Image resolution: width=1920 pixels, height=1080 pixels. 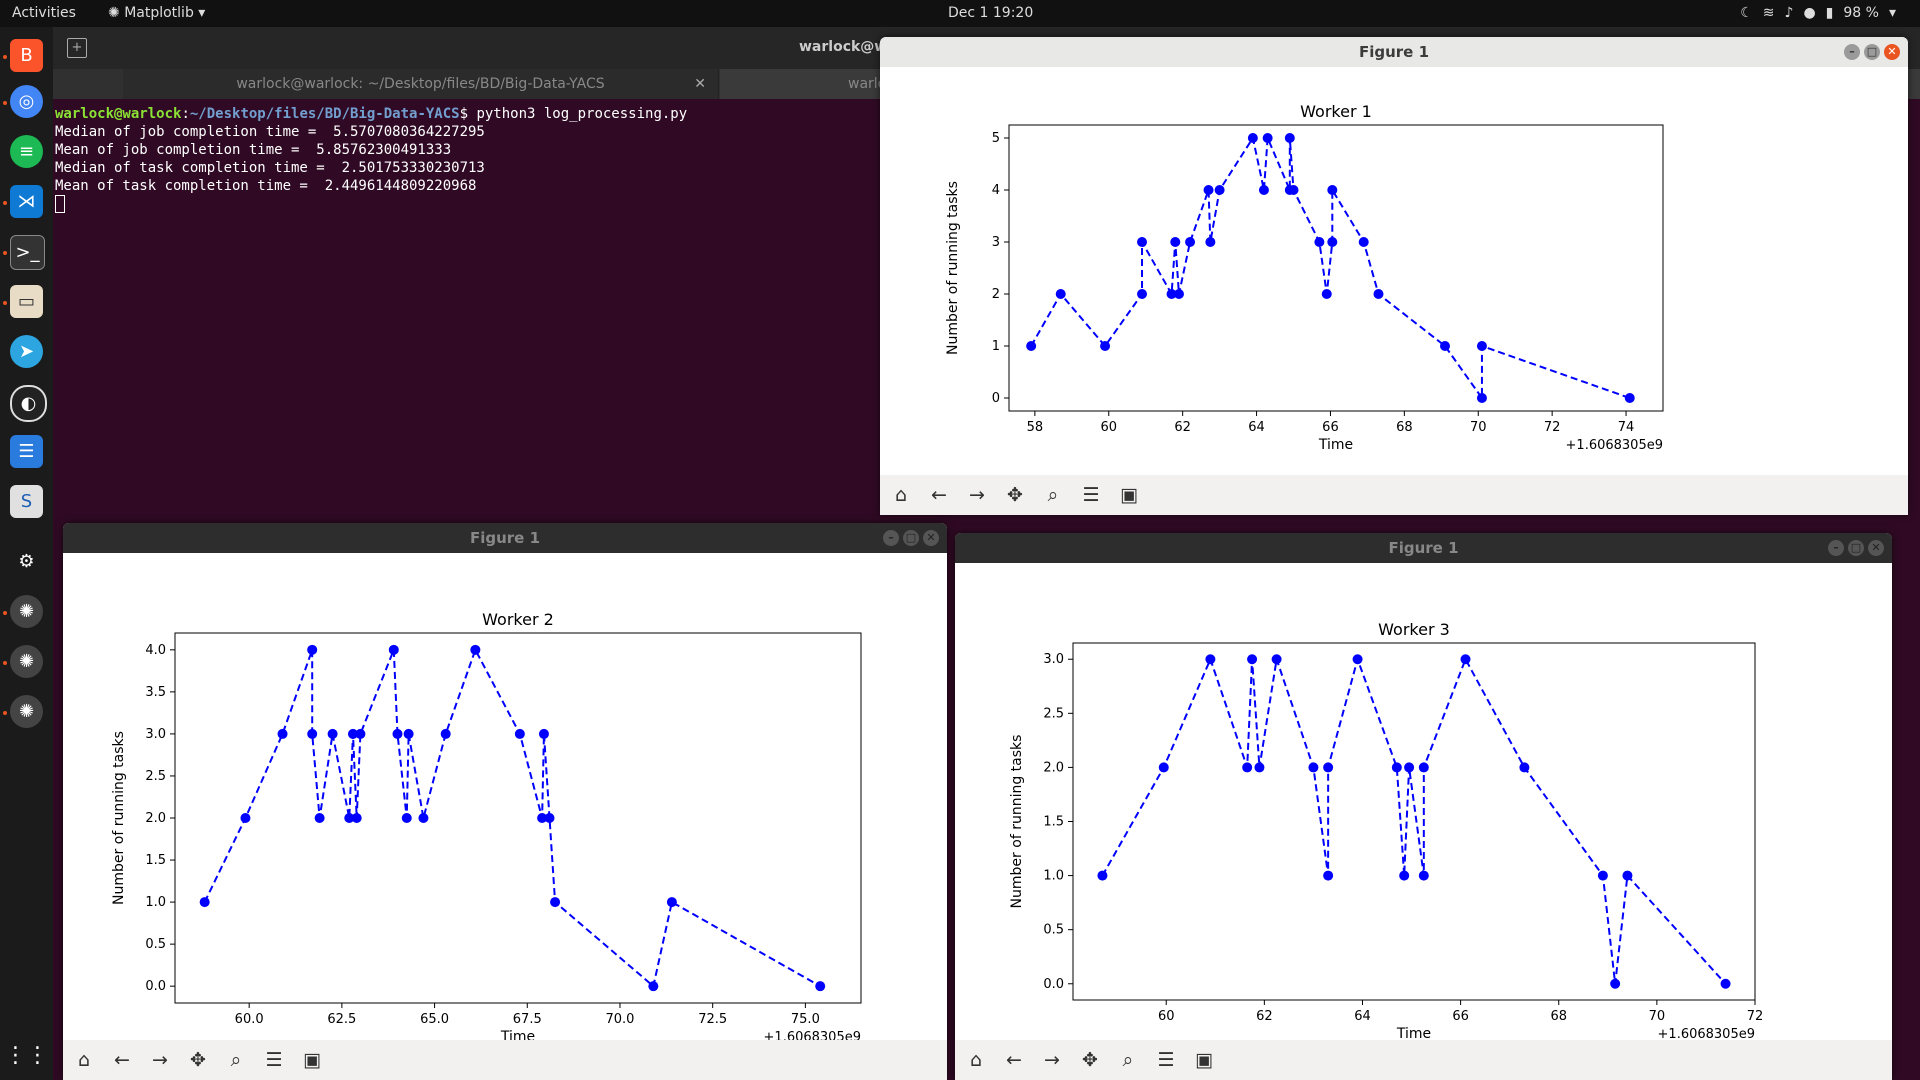 What do you see at coordinates (26, 151) in the screenshot?
I see `spotify-icon: ≡` at bounding box center [26, 151].